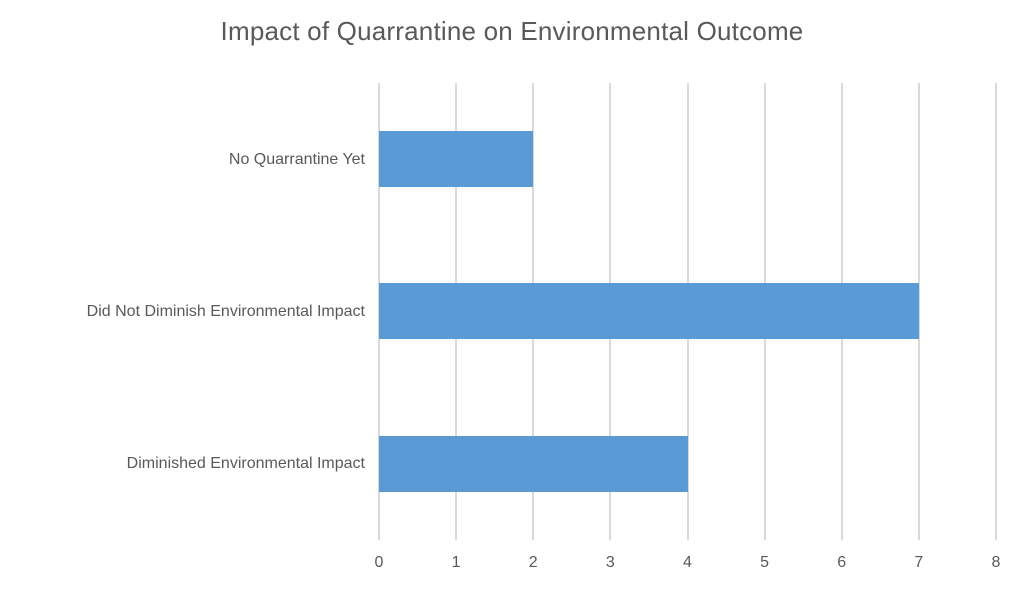 The image size is (1024, 594). Describe the element at coordinates (533, 562) in the screenshot. I see `x-tick-label: 2` at that location.